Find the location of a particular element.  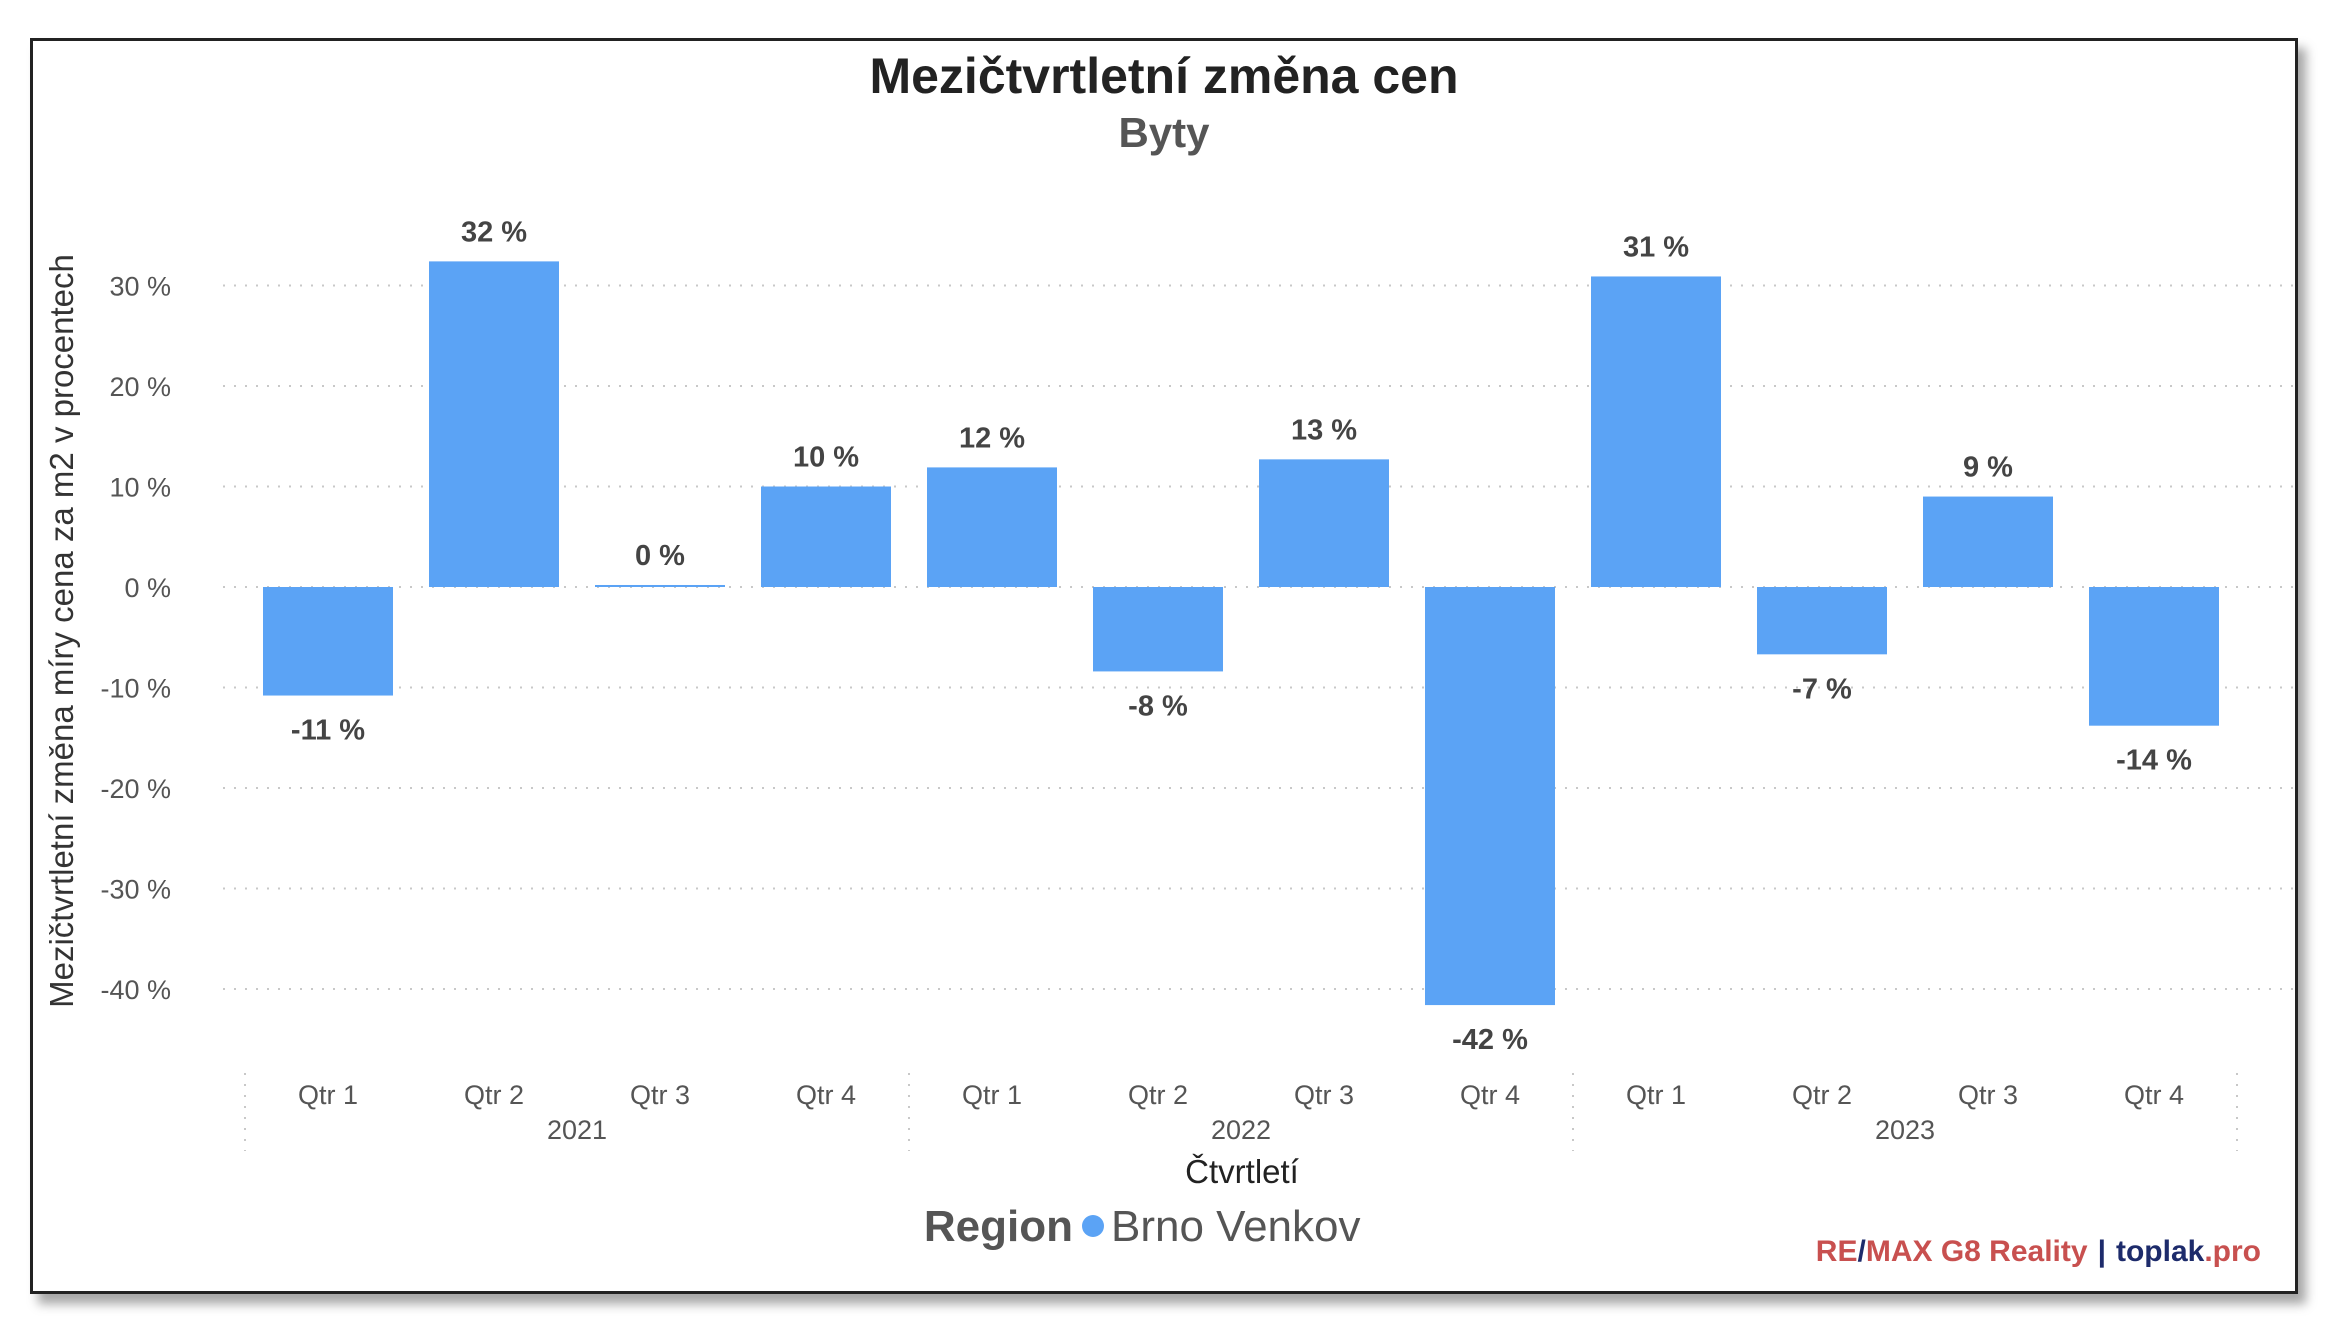

y-tick-label: 10 % is located at coordinates (140, 488).